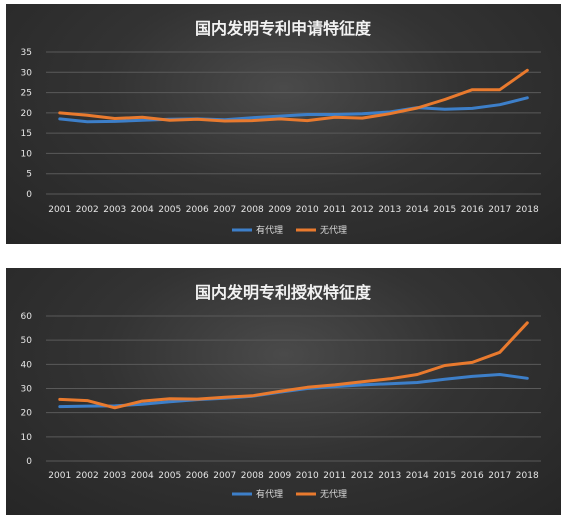 The height and width of the screenshot is (520, 567). What do you see at coordinates (334, 210) in the screenshot?
I see `x-tick-label: 2011` at bounding box center [334, 210].